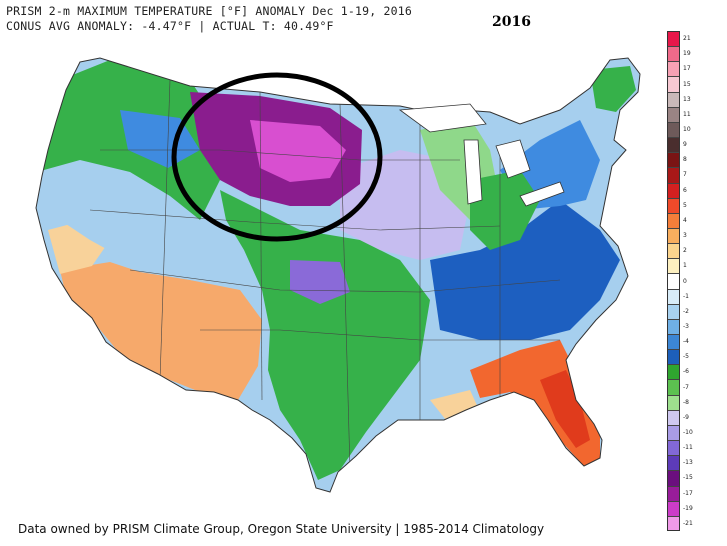  Describe the element at coordinates (686, 402) in the screenshot. I see `legend-tick-label: -8` at that location.